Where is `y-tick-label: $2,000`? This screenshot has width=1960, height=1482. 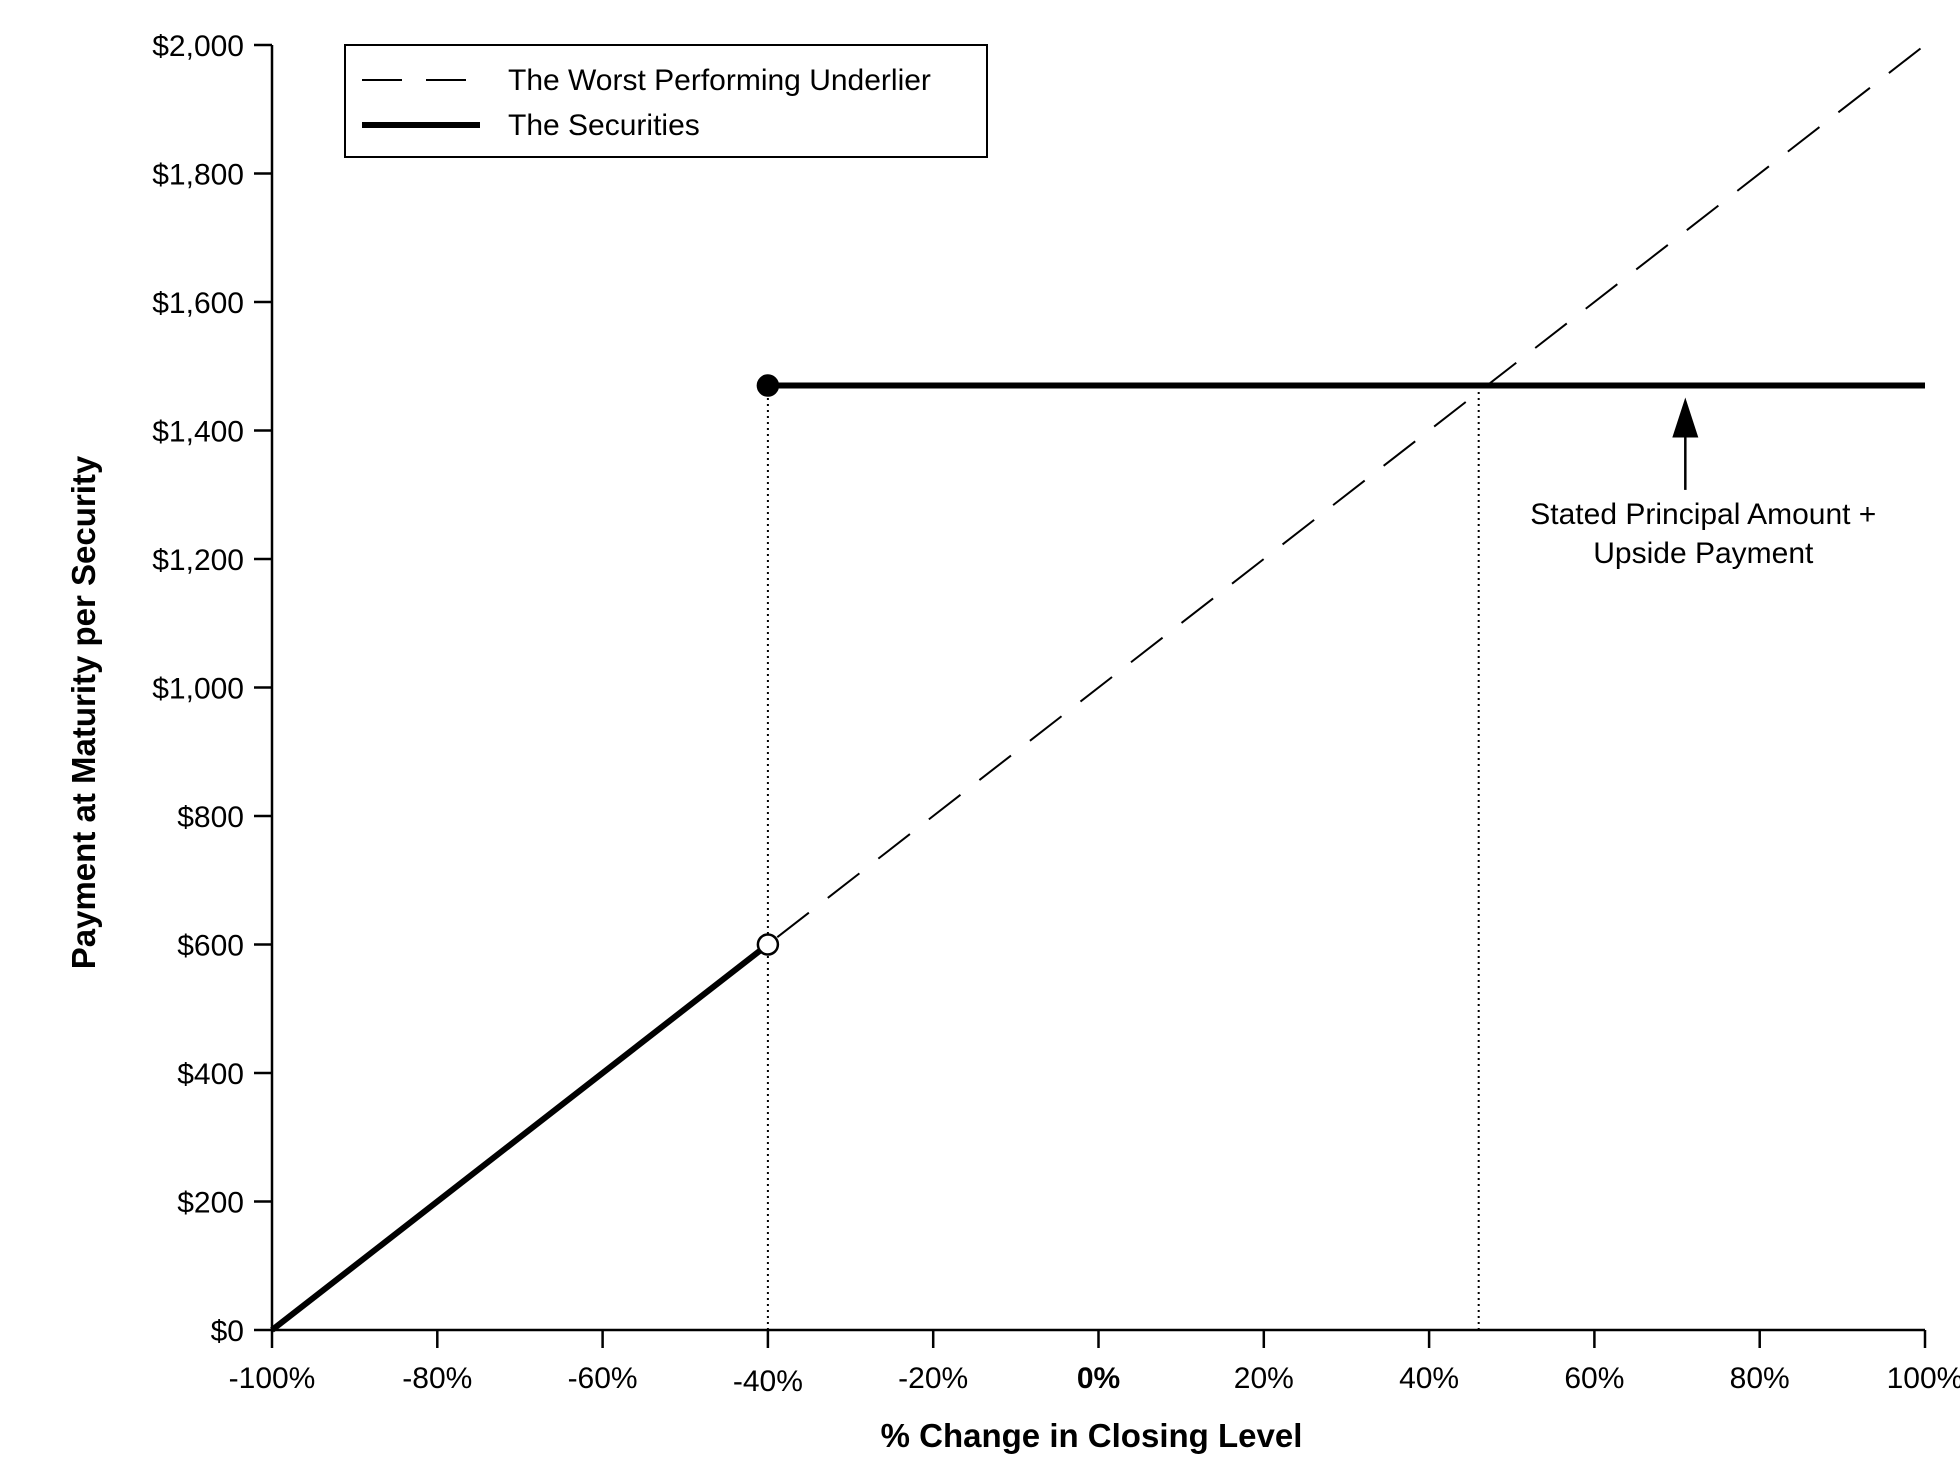 y-tick-label: $2,000 is located at coordinates (198, 46).